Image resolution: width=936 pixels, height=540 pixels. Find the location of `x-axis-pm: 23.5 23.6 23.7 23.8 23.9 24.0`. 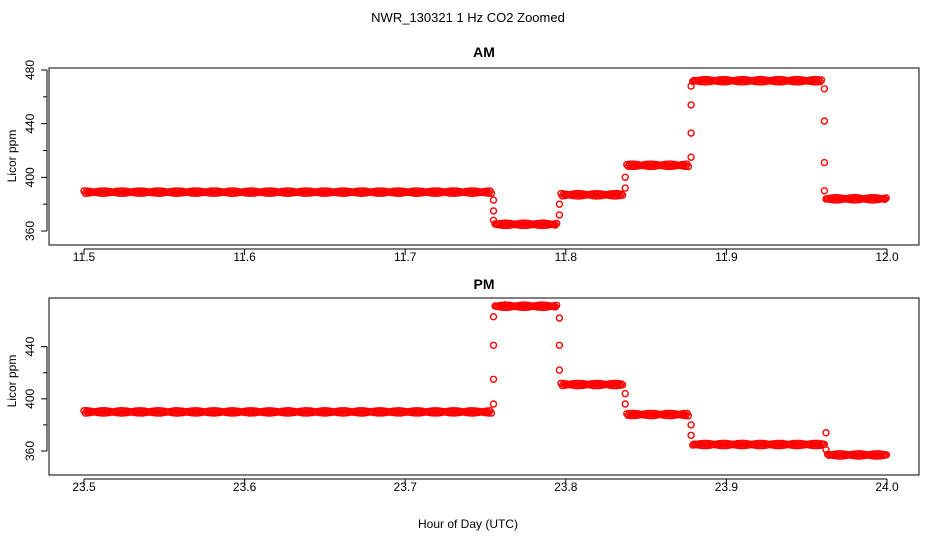

x-axis-pm: 23.5 23.6 23.7 23.8 23.9 24.0 is located at coordinates (485, 486).